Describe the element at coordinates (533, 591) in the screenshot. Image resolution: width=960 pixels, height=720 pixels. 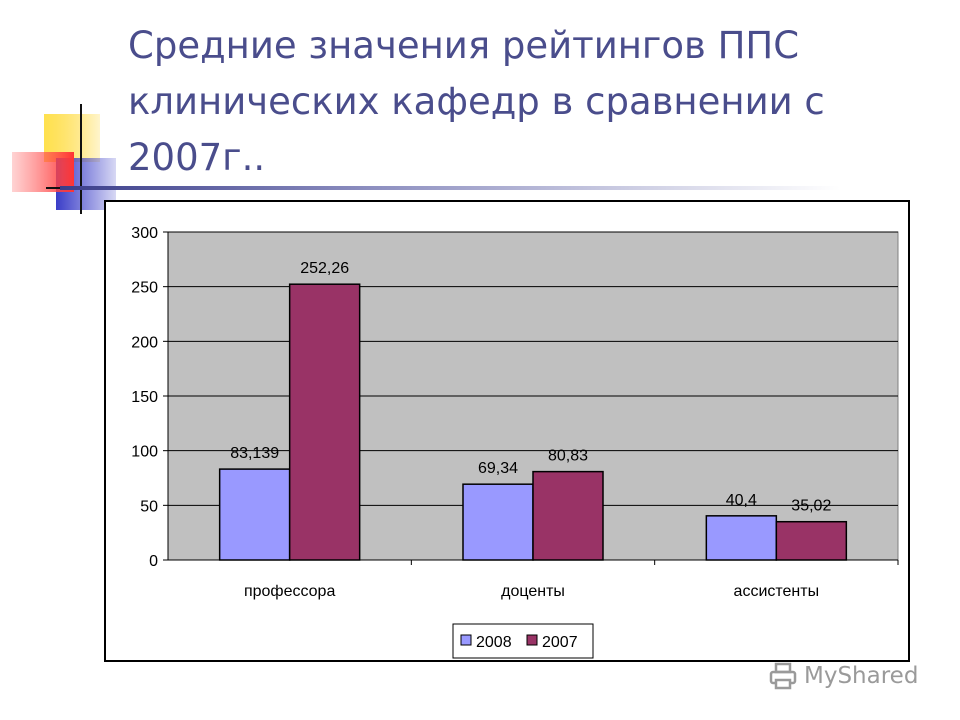
I see `x-tick-label: доценты` at that location.